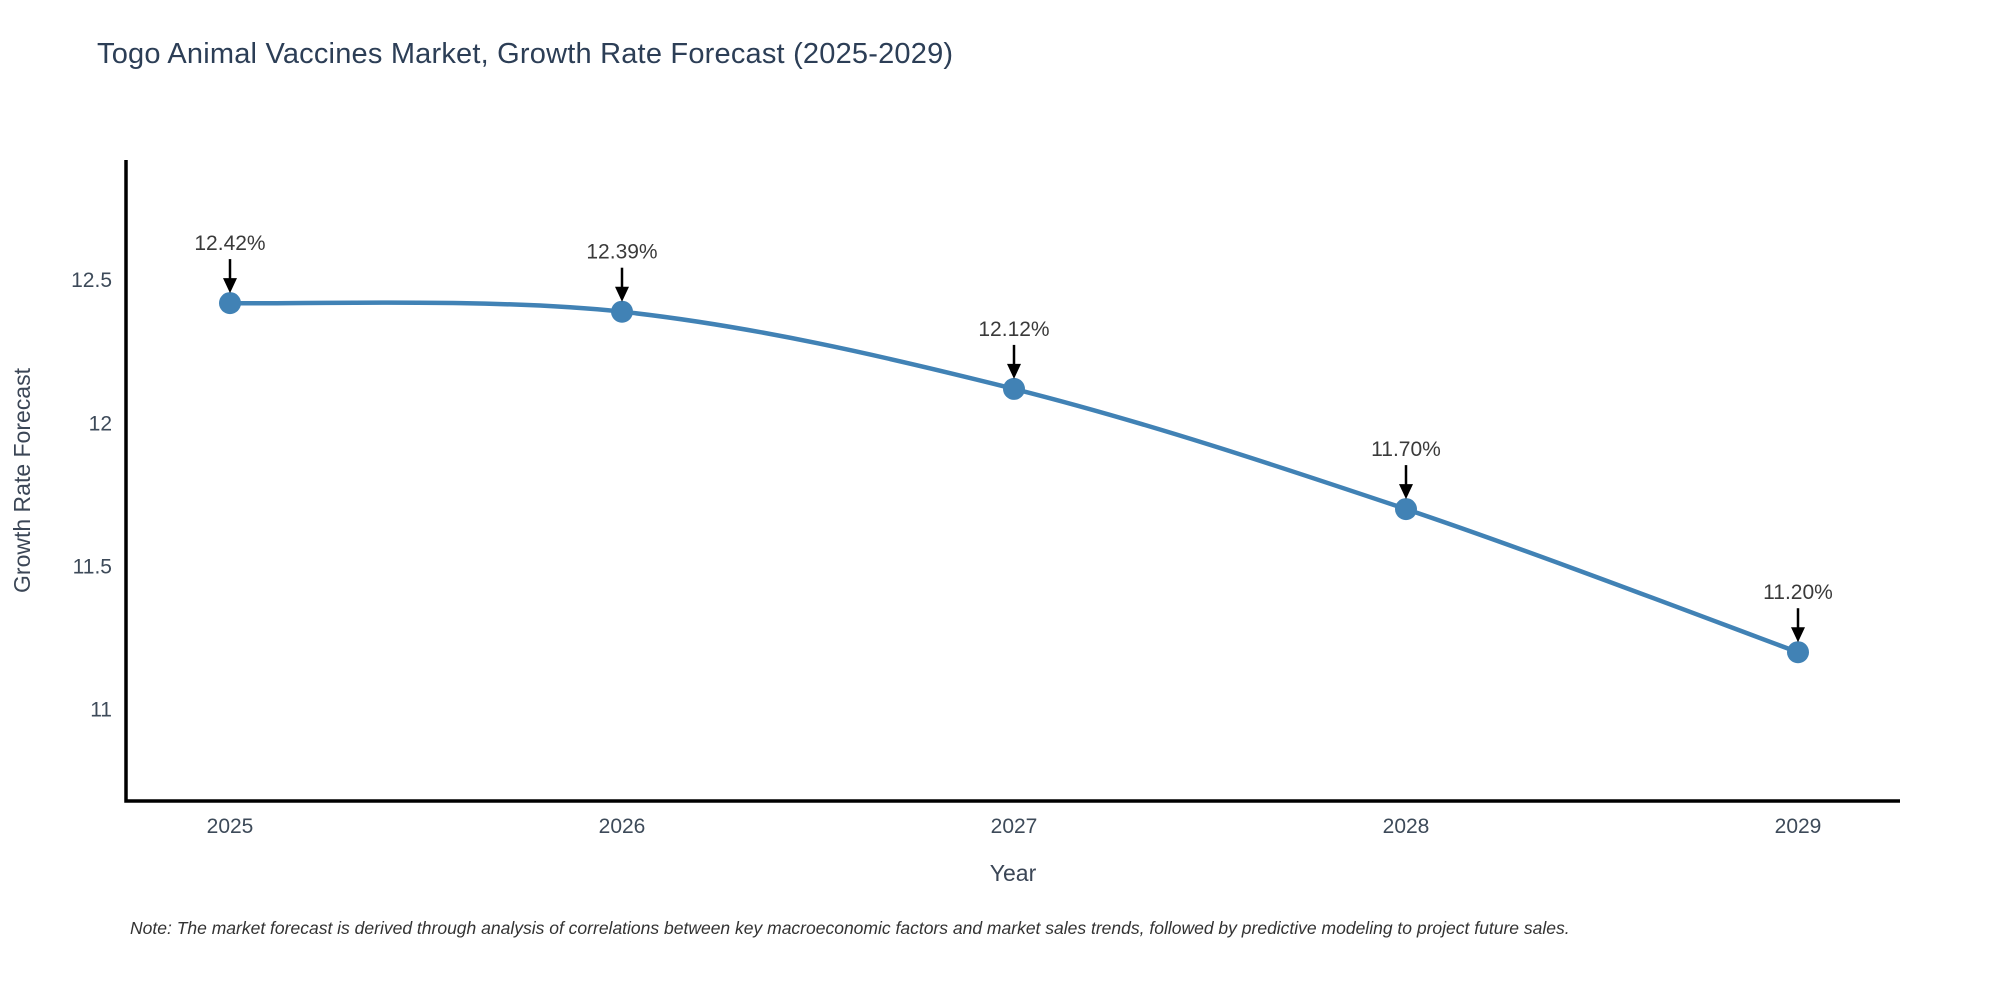 This screenshot has height=1000, width=2000. What do you see at coordinates (1014, 826) in the screenshot?
I see `x-tick-label: 2027` at bounding box center [1014, 826].